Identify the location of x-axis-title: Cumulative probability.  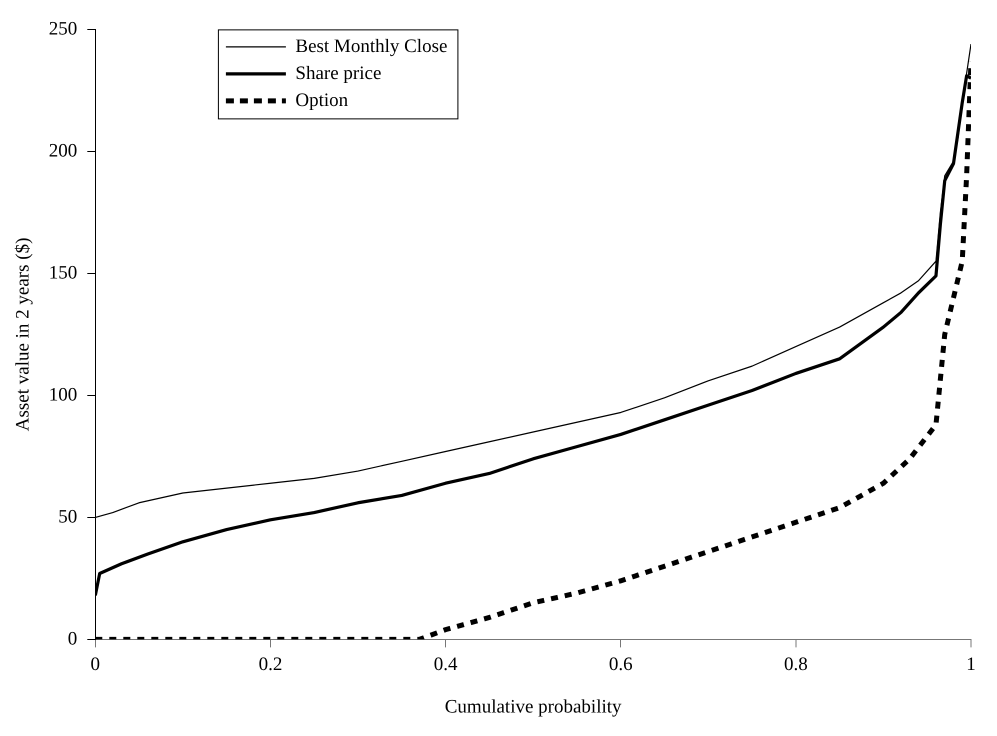
(533, 707).